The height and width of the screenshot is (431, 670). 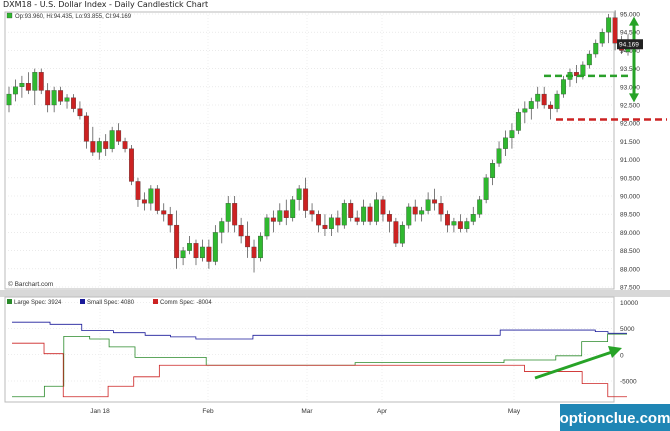 I want to click on large-spec-legend-swatch, so click(x=9, y=301).